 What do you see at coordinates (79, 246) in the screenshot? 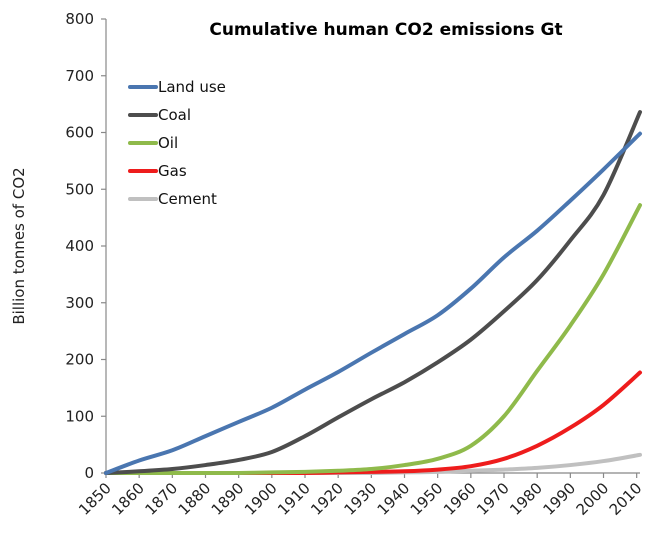
I see `y-tick-label: 400` at bounding box center [79, 246].